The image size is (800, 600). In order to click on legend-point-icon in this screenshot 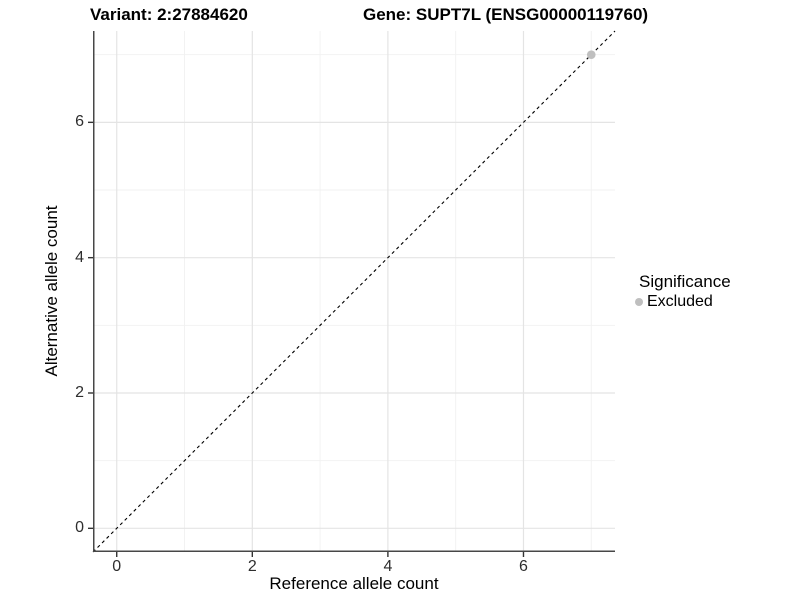, I will do `click(638, 302)`.